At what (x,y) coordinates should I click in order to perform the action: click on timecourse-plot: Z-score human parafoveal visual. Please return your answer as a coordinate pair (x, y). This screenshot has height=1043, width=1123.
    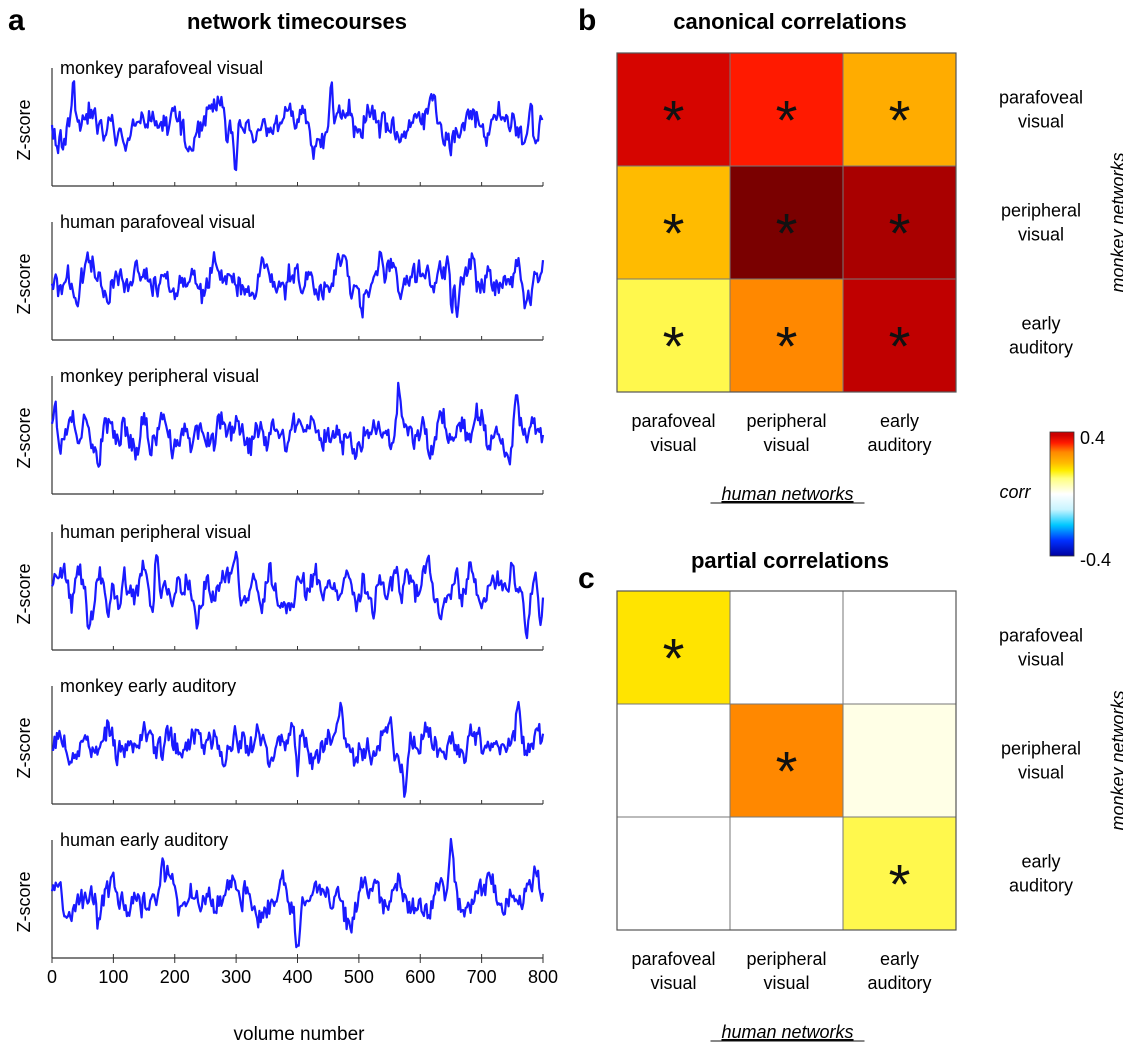
    Looking at the image, I should click on (279, 276).